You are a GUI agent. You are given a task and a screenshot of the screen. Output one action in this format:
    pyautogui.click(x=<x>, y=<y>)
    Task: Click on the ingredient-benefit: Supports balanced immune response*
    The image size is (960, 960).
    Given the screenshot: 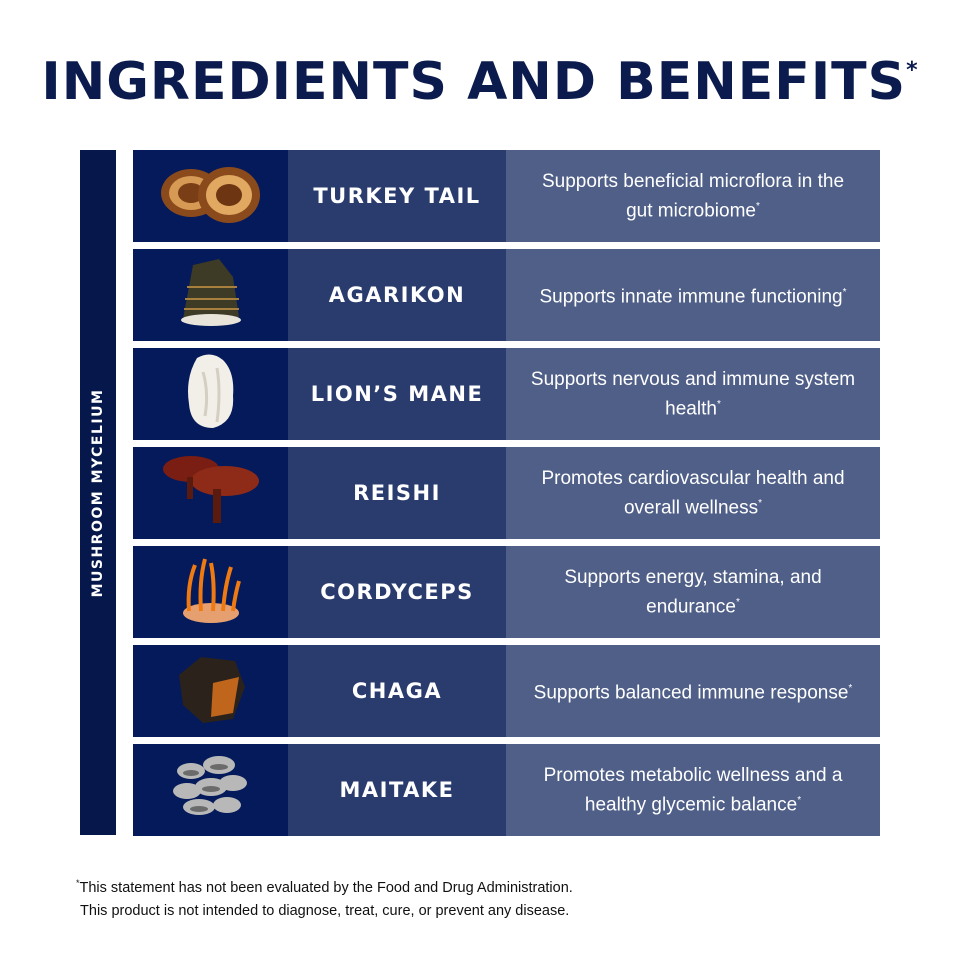 What is the action you would take?
    pyautogui.click(x=693, y=691)
    